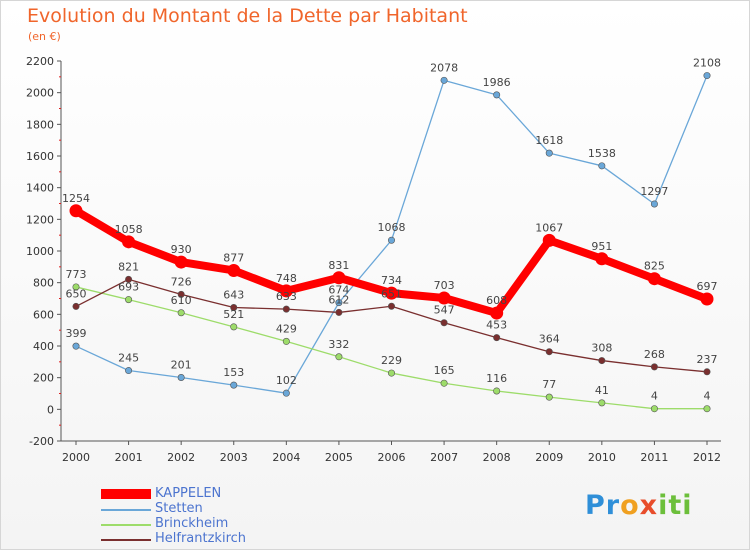 Image resolution: width=750 pixels, height=551 pixels. I want to click on data-label: 633, so click(286, 296).